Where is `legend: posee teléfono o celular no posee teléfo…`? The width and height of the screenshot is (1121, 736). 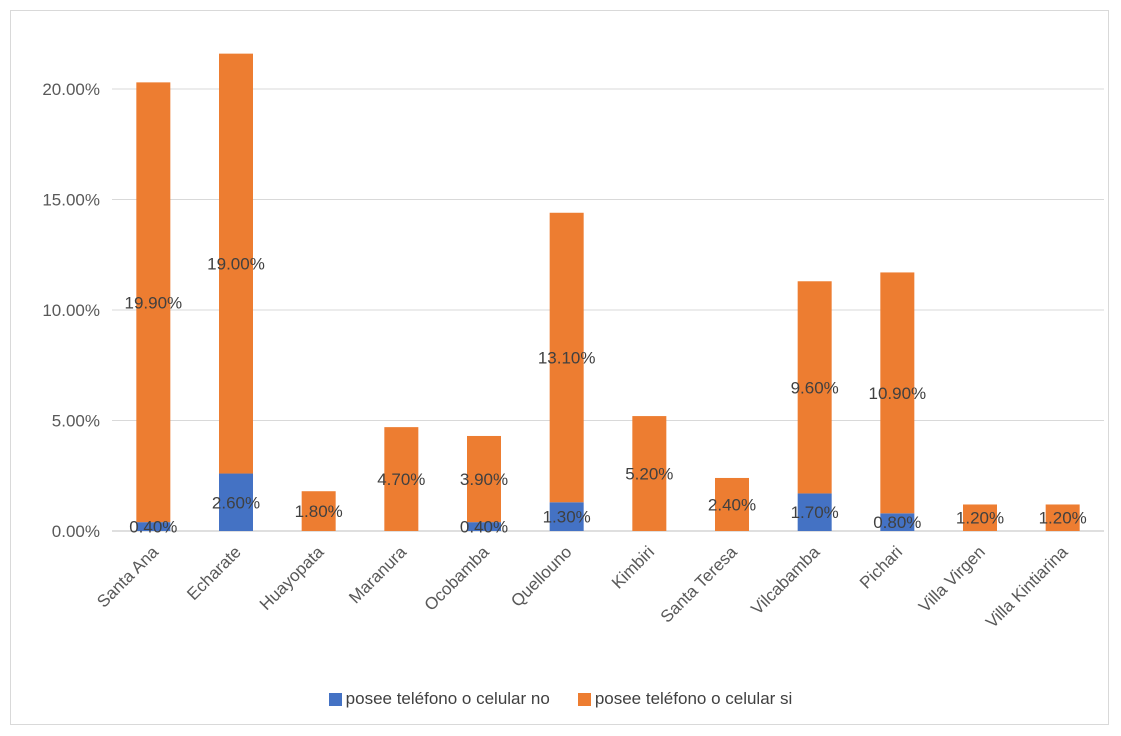 legend: posee teléfono o celular no posee teléfo… is located at coordinates (560, 699).